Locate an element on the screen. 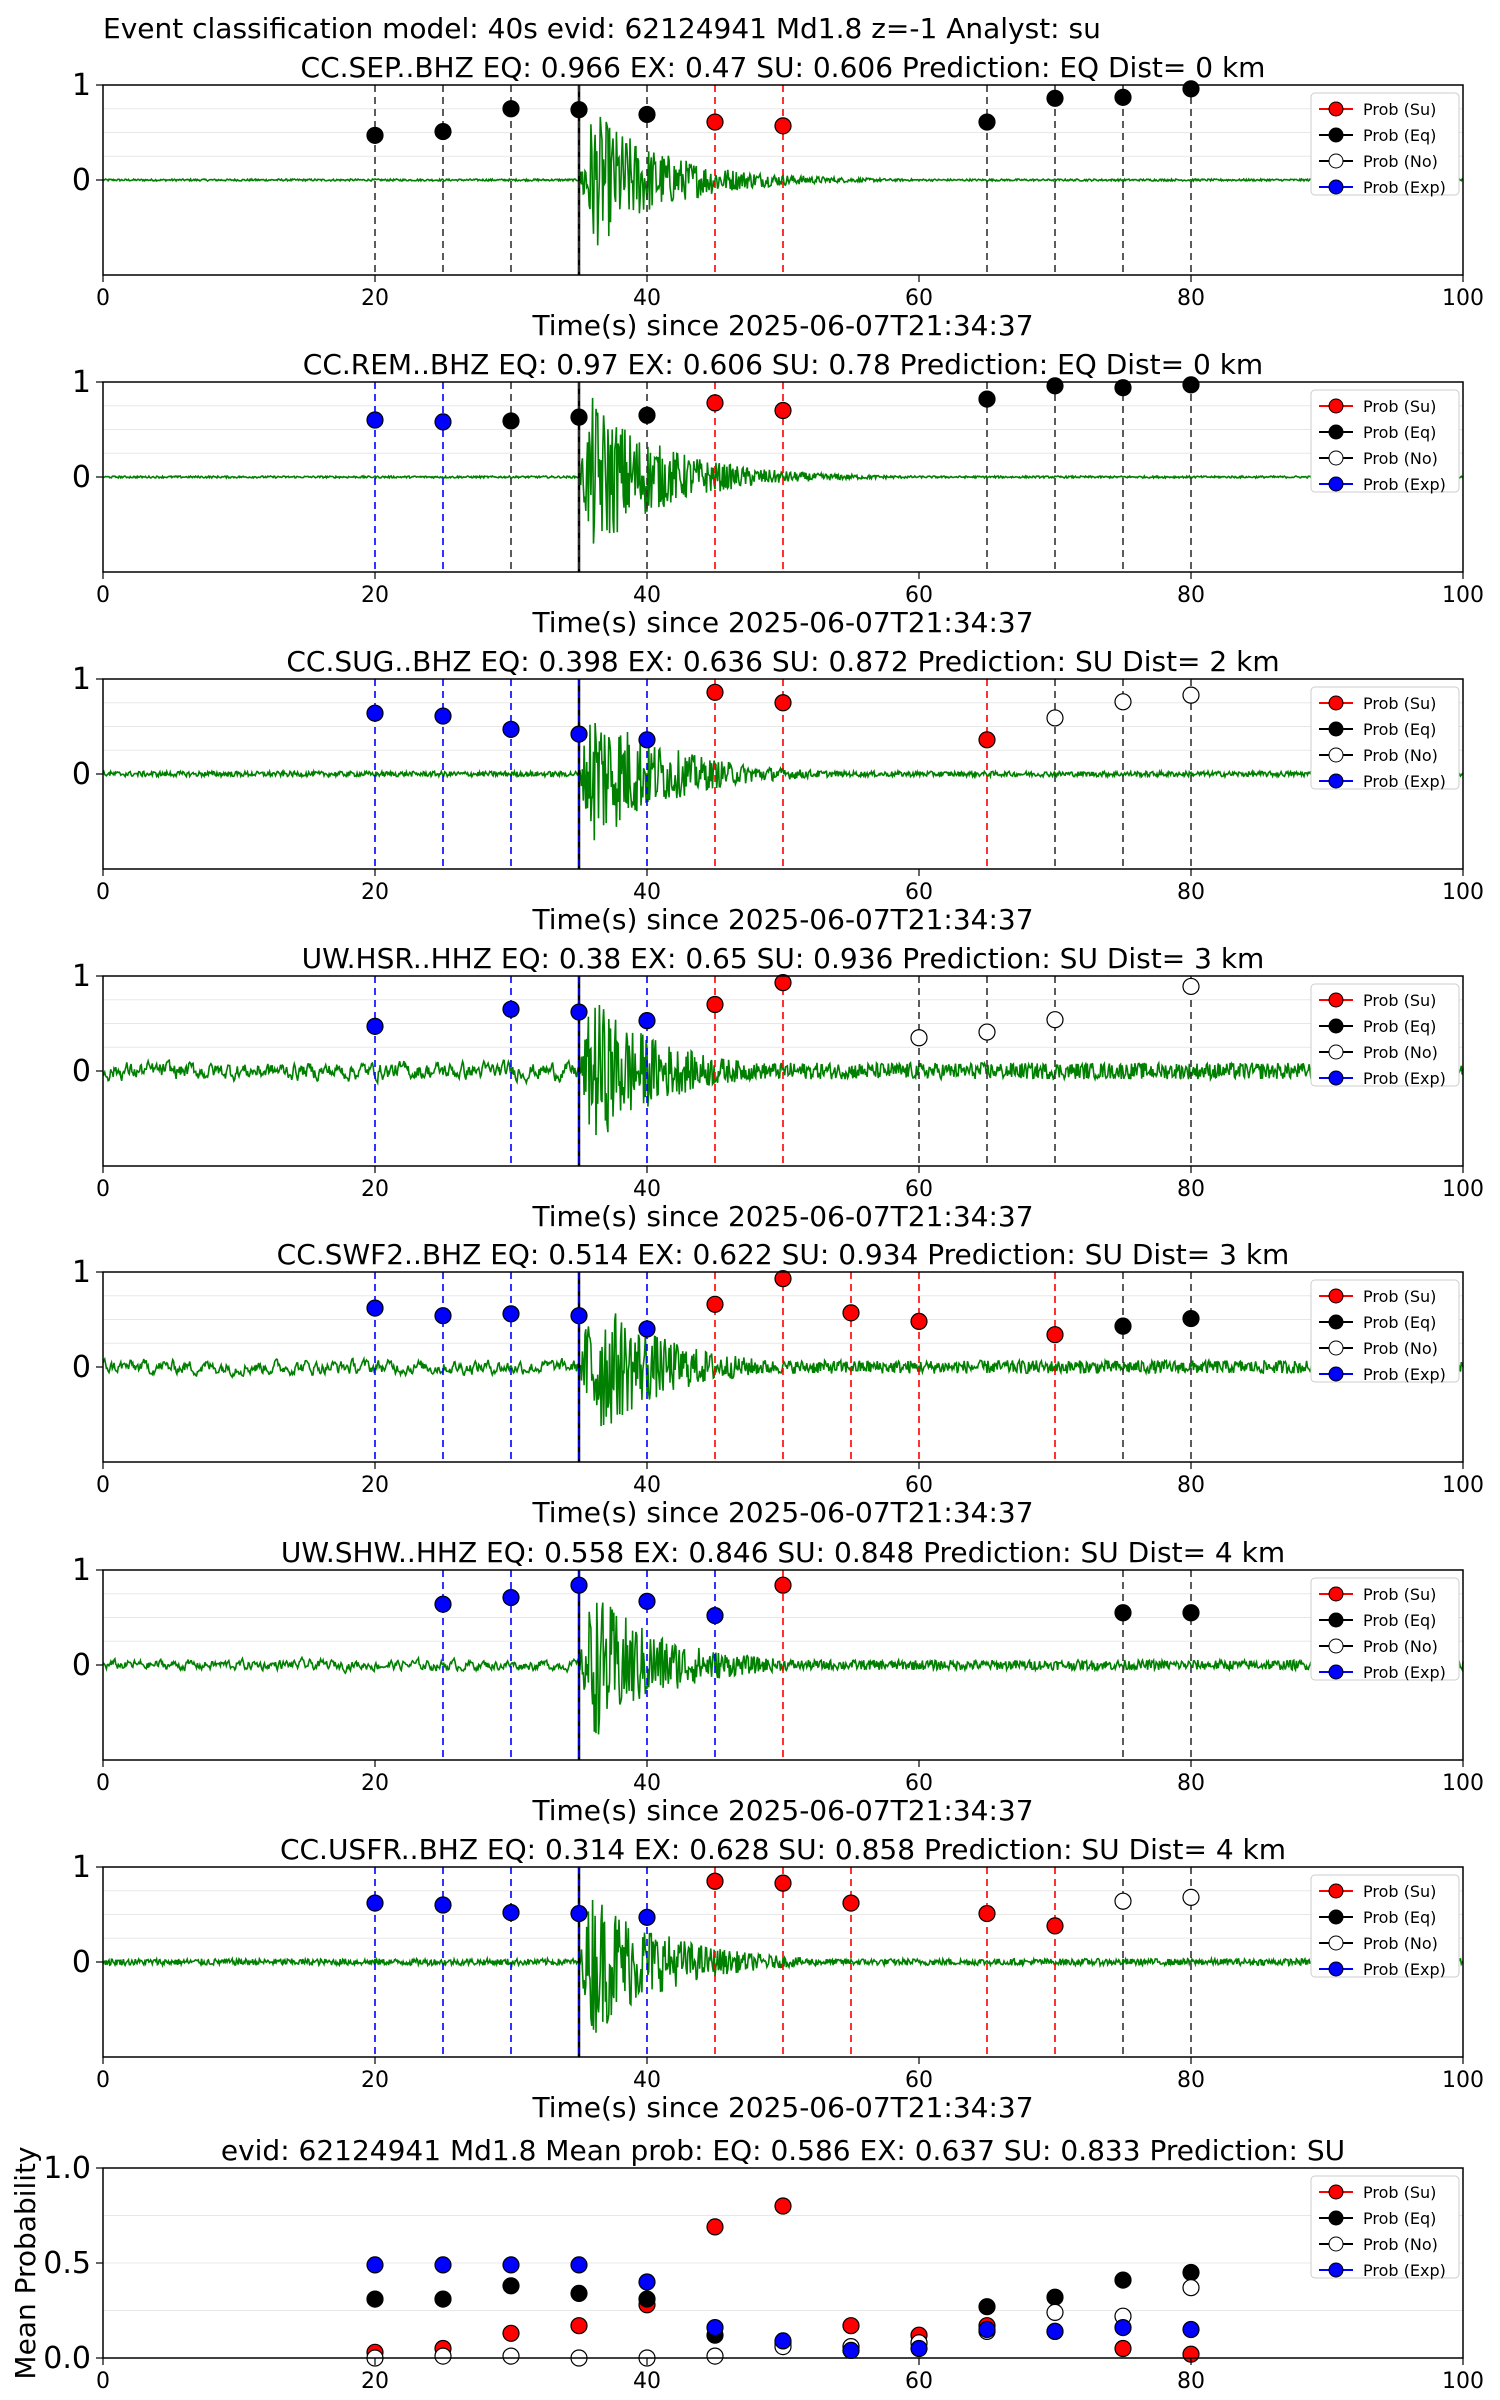 Image resolution: width=1500 pixels, height=2400 pixels. waveform is located at coordinates (783, 1966).